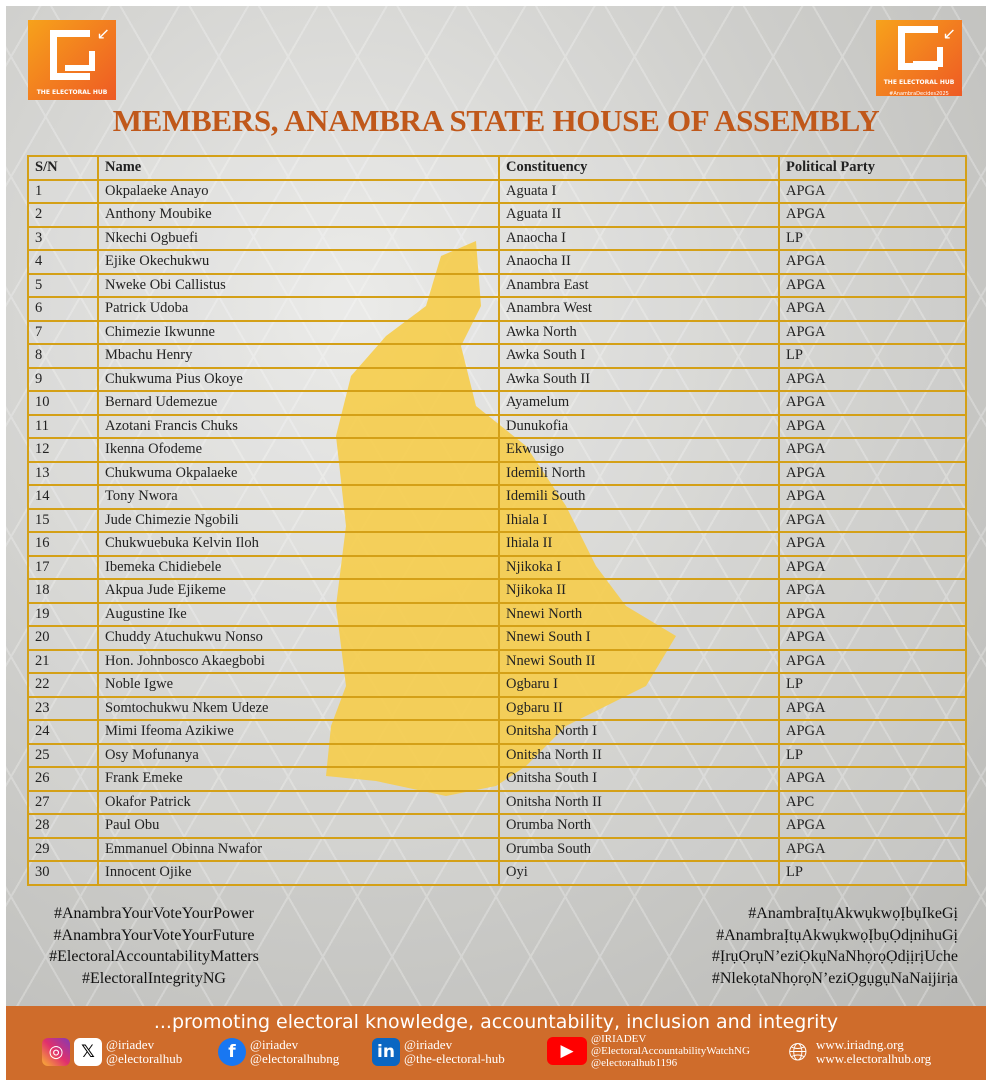 This screenshot has width=992, height=1080. I want to click on cell-sn: 16, so click(63, 544).